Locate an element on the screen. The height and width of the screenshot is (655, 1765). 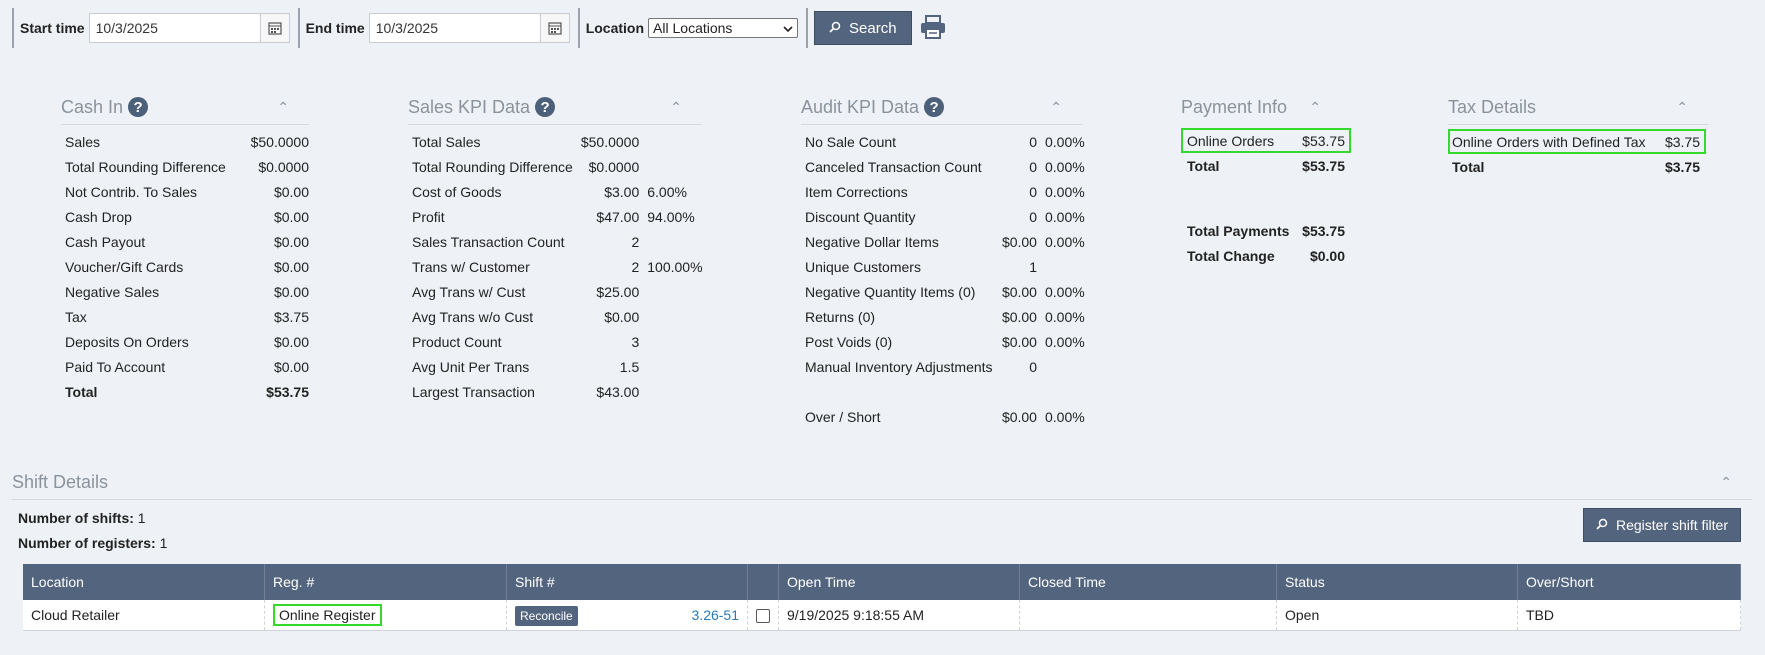
table-row: Not Contrib. To Sales $0.00 is located at coordinates (187, 191).